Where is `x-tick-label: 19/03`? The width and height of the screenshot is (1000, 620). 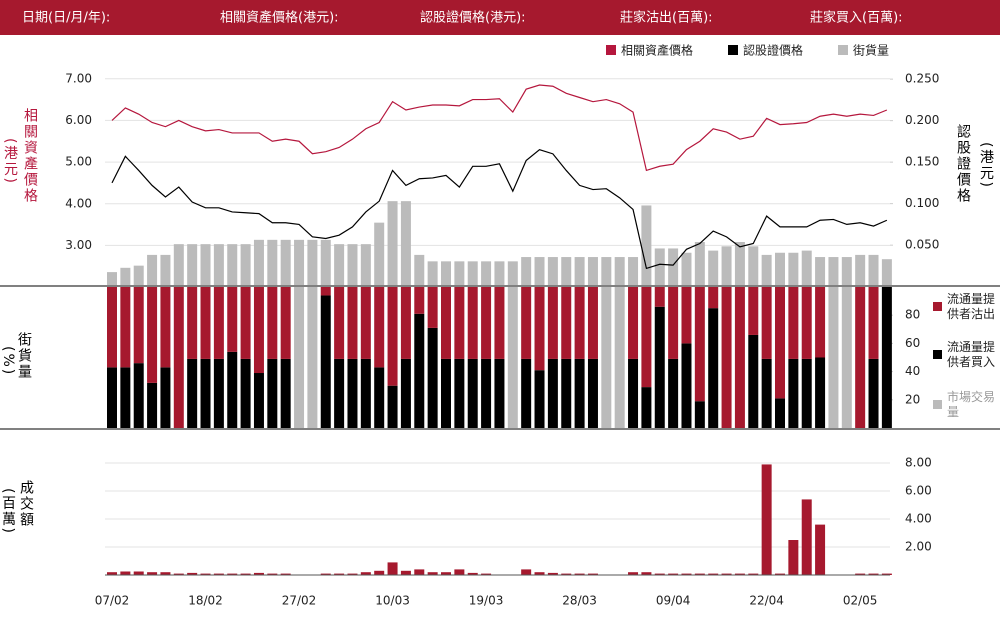
x-tick-label: 19/03 is located at coordinates (486, 601).